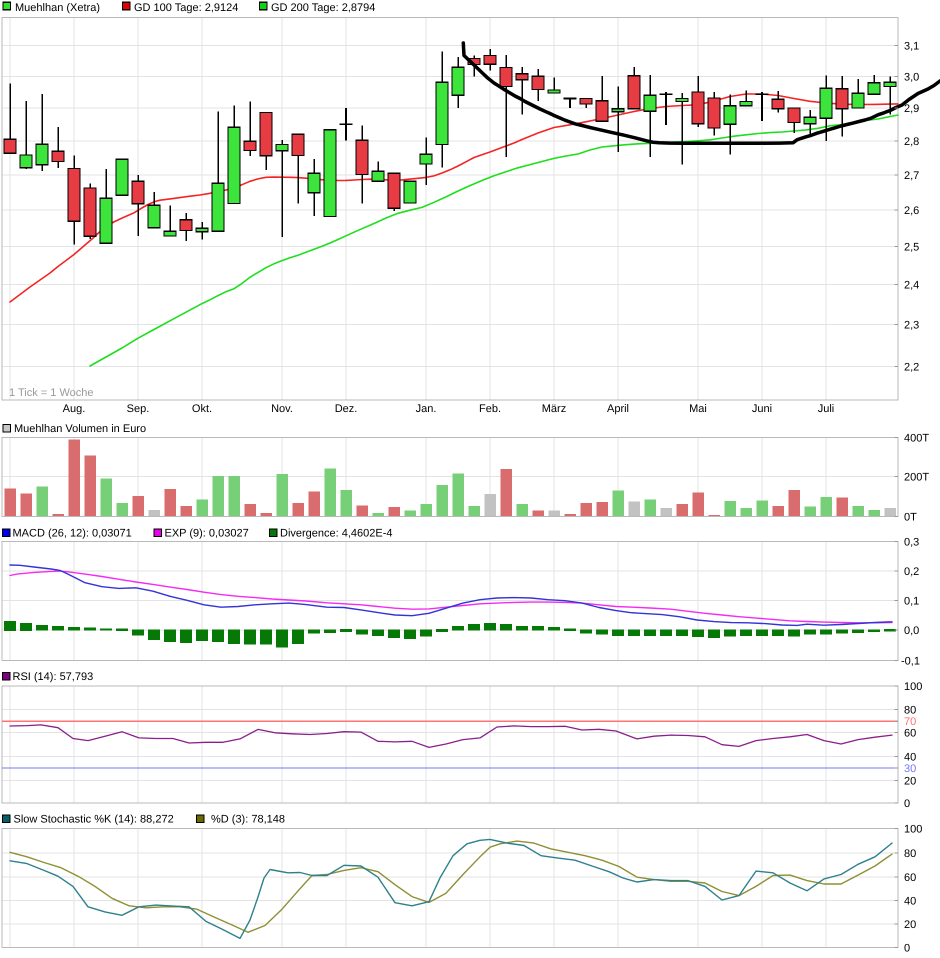 Image resolution: width=940 pixels, height=958 pixels. I want to click on svg-text: Feb., so click(490, 409).